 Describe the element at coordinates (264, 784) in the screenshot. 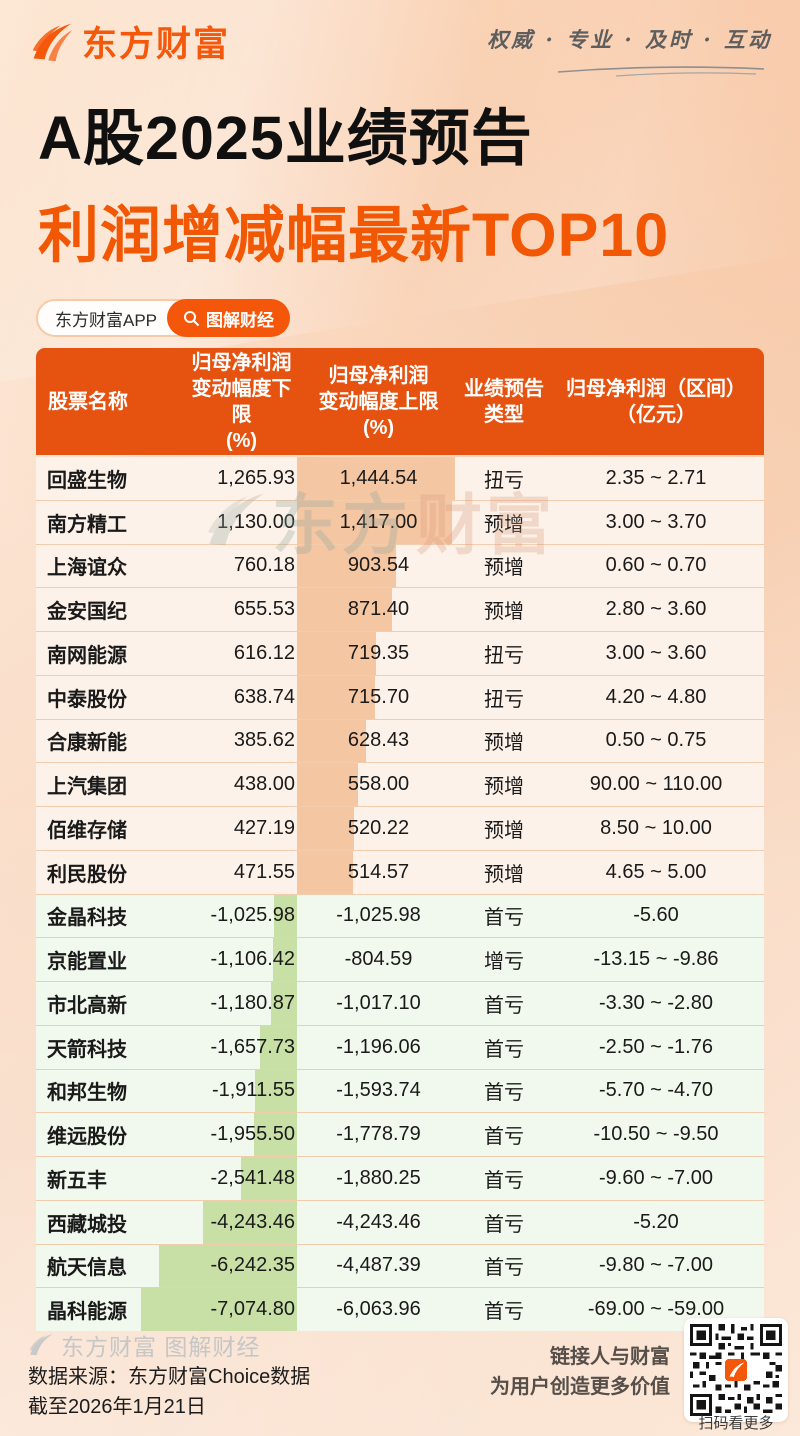

I see `cell-lower-bound: 438.00` at that location.